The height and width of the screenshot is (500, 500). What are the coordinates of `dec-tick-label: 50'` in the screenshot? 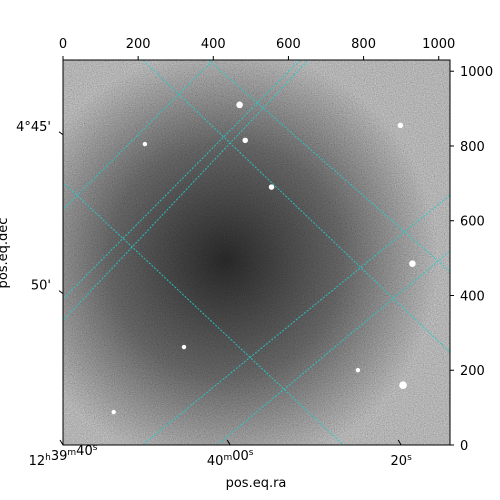 It's located at (41, 286).